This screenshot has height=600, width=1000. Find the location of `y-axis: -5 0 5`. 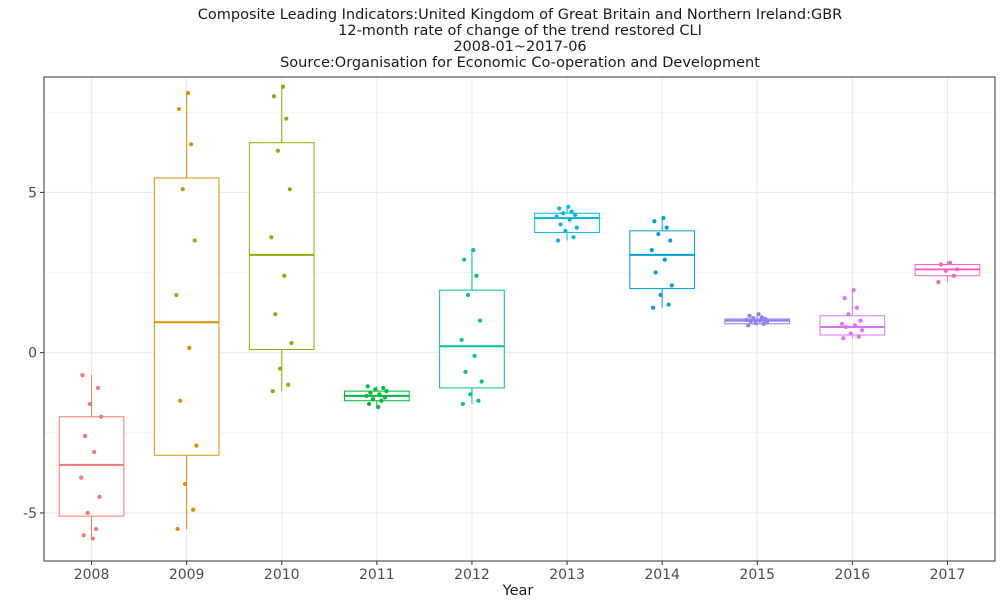

y-axis: -5 0 5 is located at coordinates (33, 353).